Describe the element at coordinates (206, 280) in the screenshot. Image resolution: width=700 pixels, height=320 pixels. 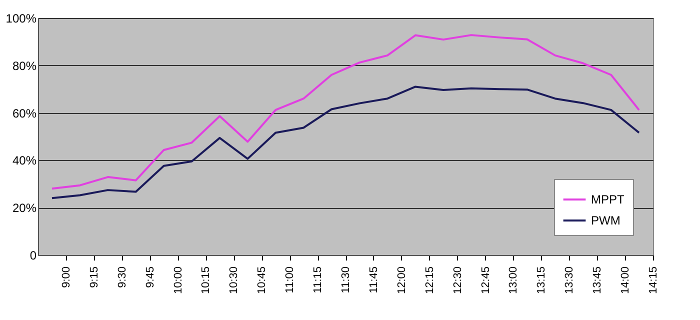
I see `x-tick-label: 10:15` at that location.